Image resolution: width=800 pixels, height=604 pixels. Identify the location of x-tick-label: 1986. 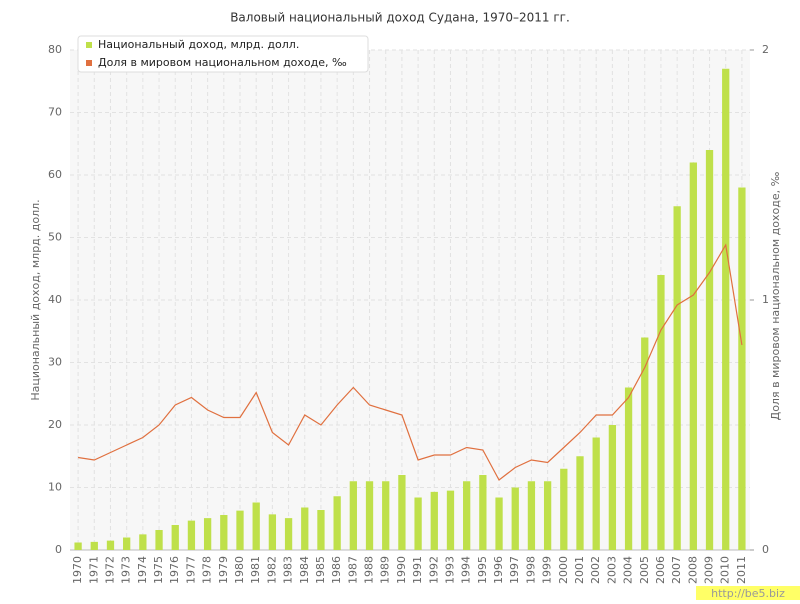
(336, 570).